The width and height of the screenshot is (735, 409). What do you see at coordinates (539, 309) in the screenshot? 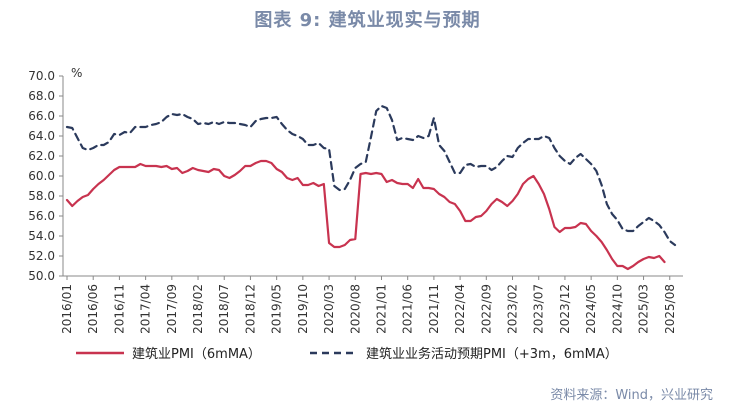
I see `x-tick-label: 2023/07` at bounding box center [539, 309].